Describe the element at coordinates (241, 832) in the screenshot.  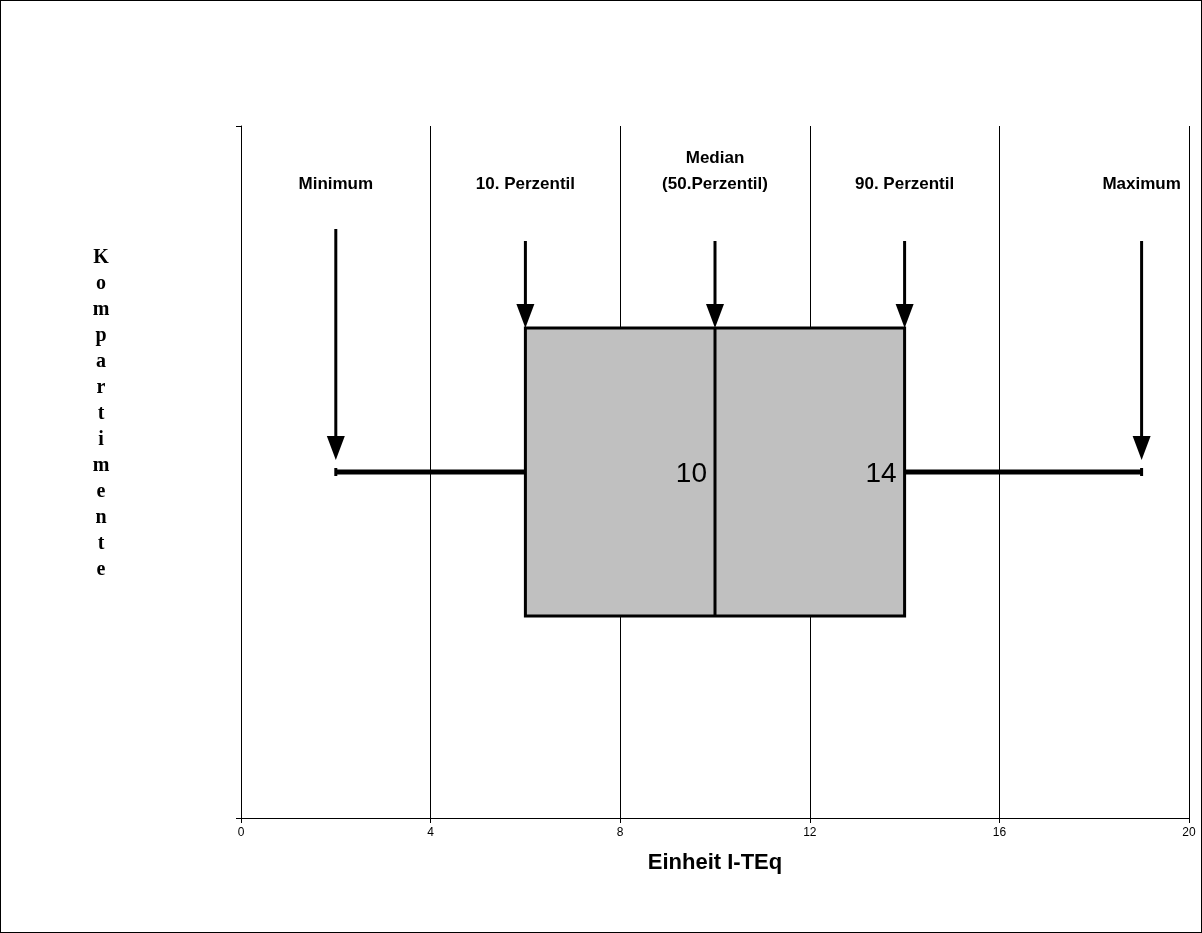
I see `x-tick-label: 0` at that location.